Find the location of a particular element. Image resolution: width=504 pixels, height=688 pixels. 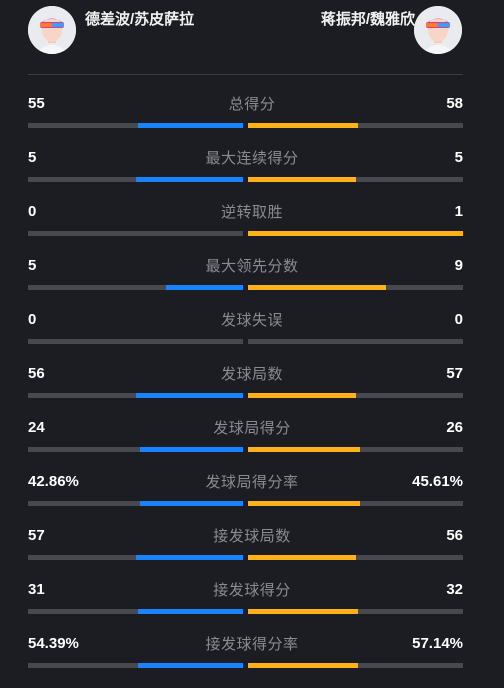

left-stat-value: 54.39% is located at coordinates (53, 643).